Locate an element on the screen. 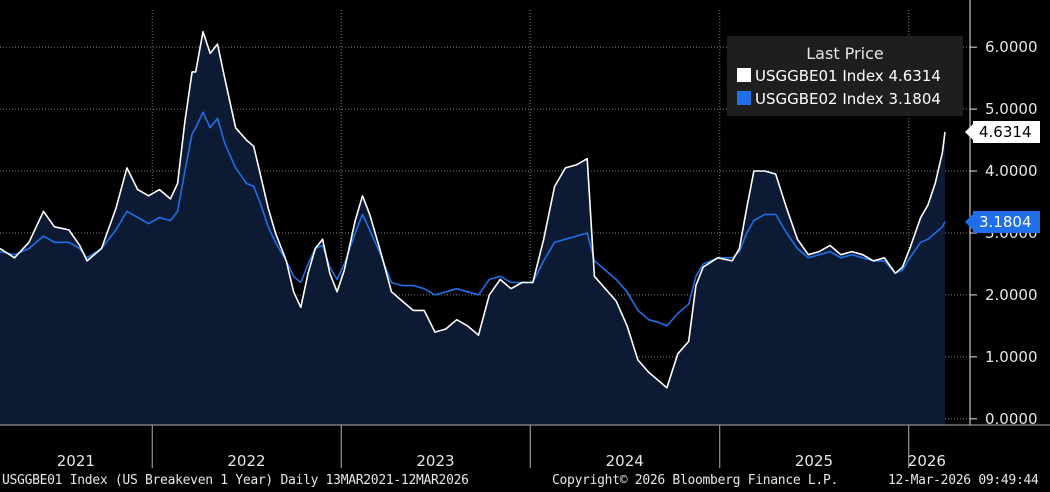 Image resolution: width=1050 pixels, height=492 pixels. y-tick-label: 0.0000 is located at coordinates (1011, 419).